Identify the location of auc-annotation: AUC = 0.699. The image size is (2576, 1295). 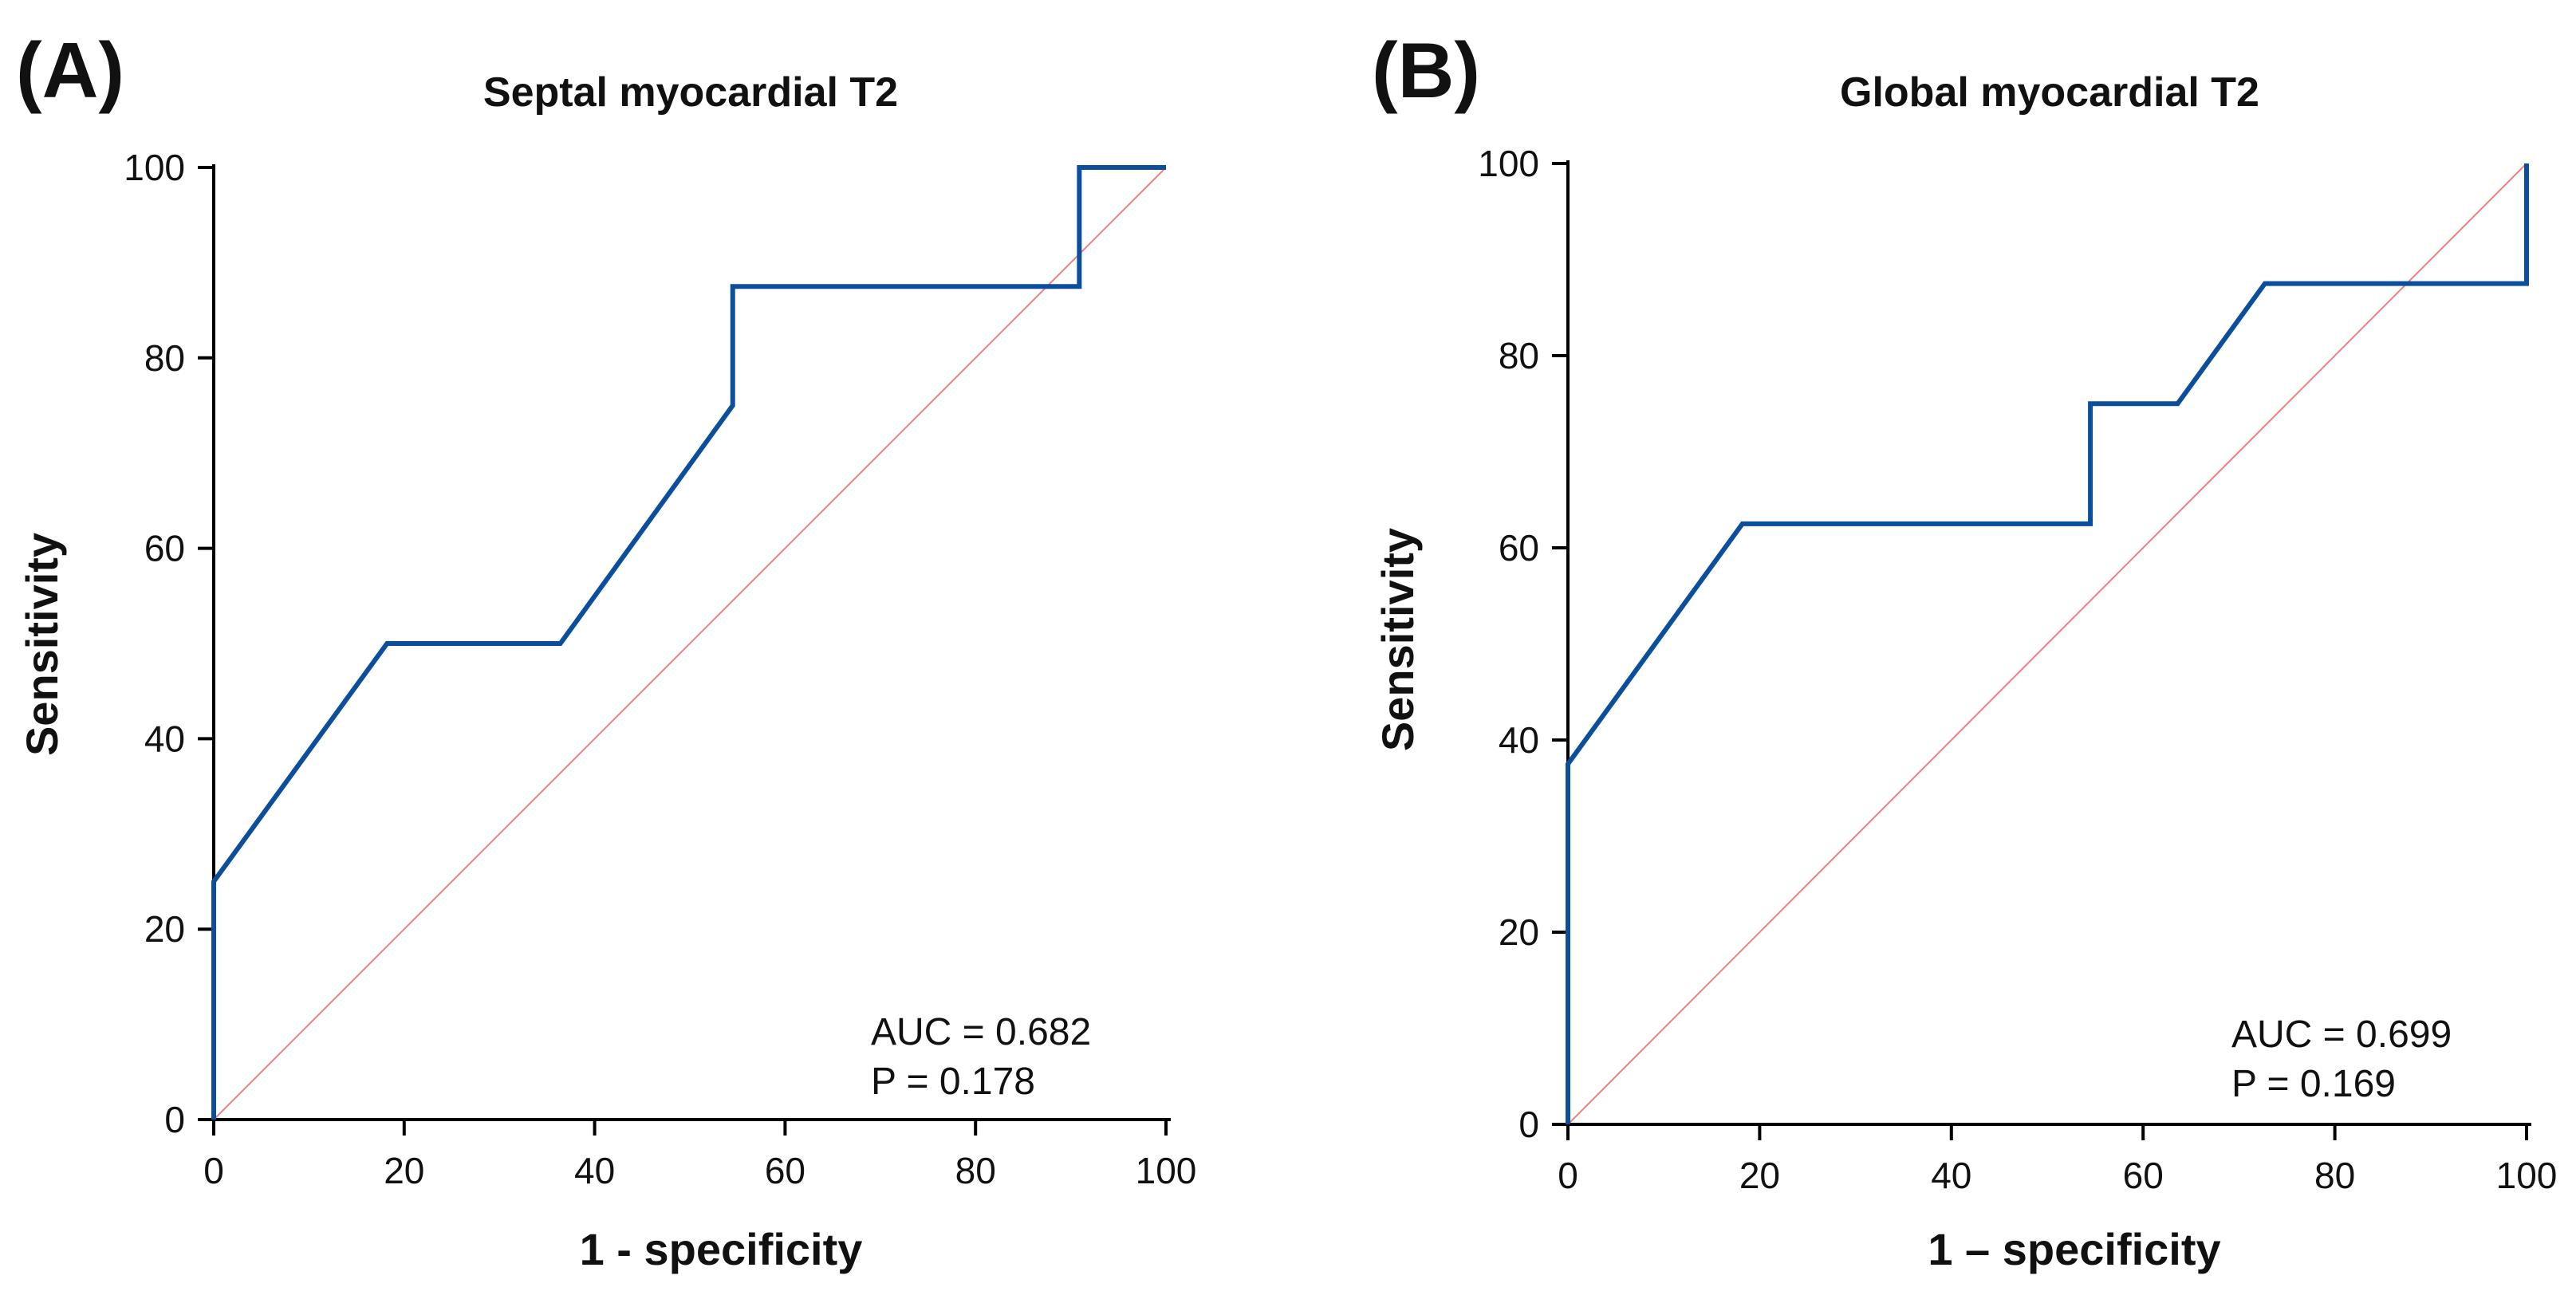
(2341, 1035).